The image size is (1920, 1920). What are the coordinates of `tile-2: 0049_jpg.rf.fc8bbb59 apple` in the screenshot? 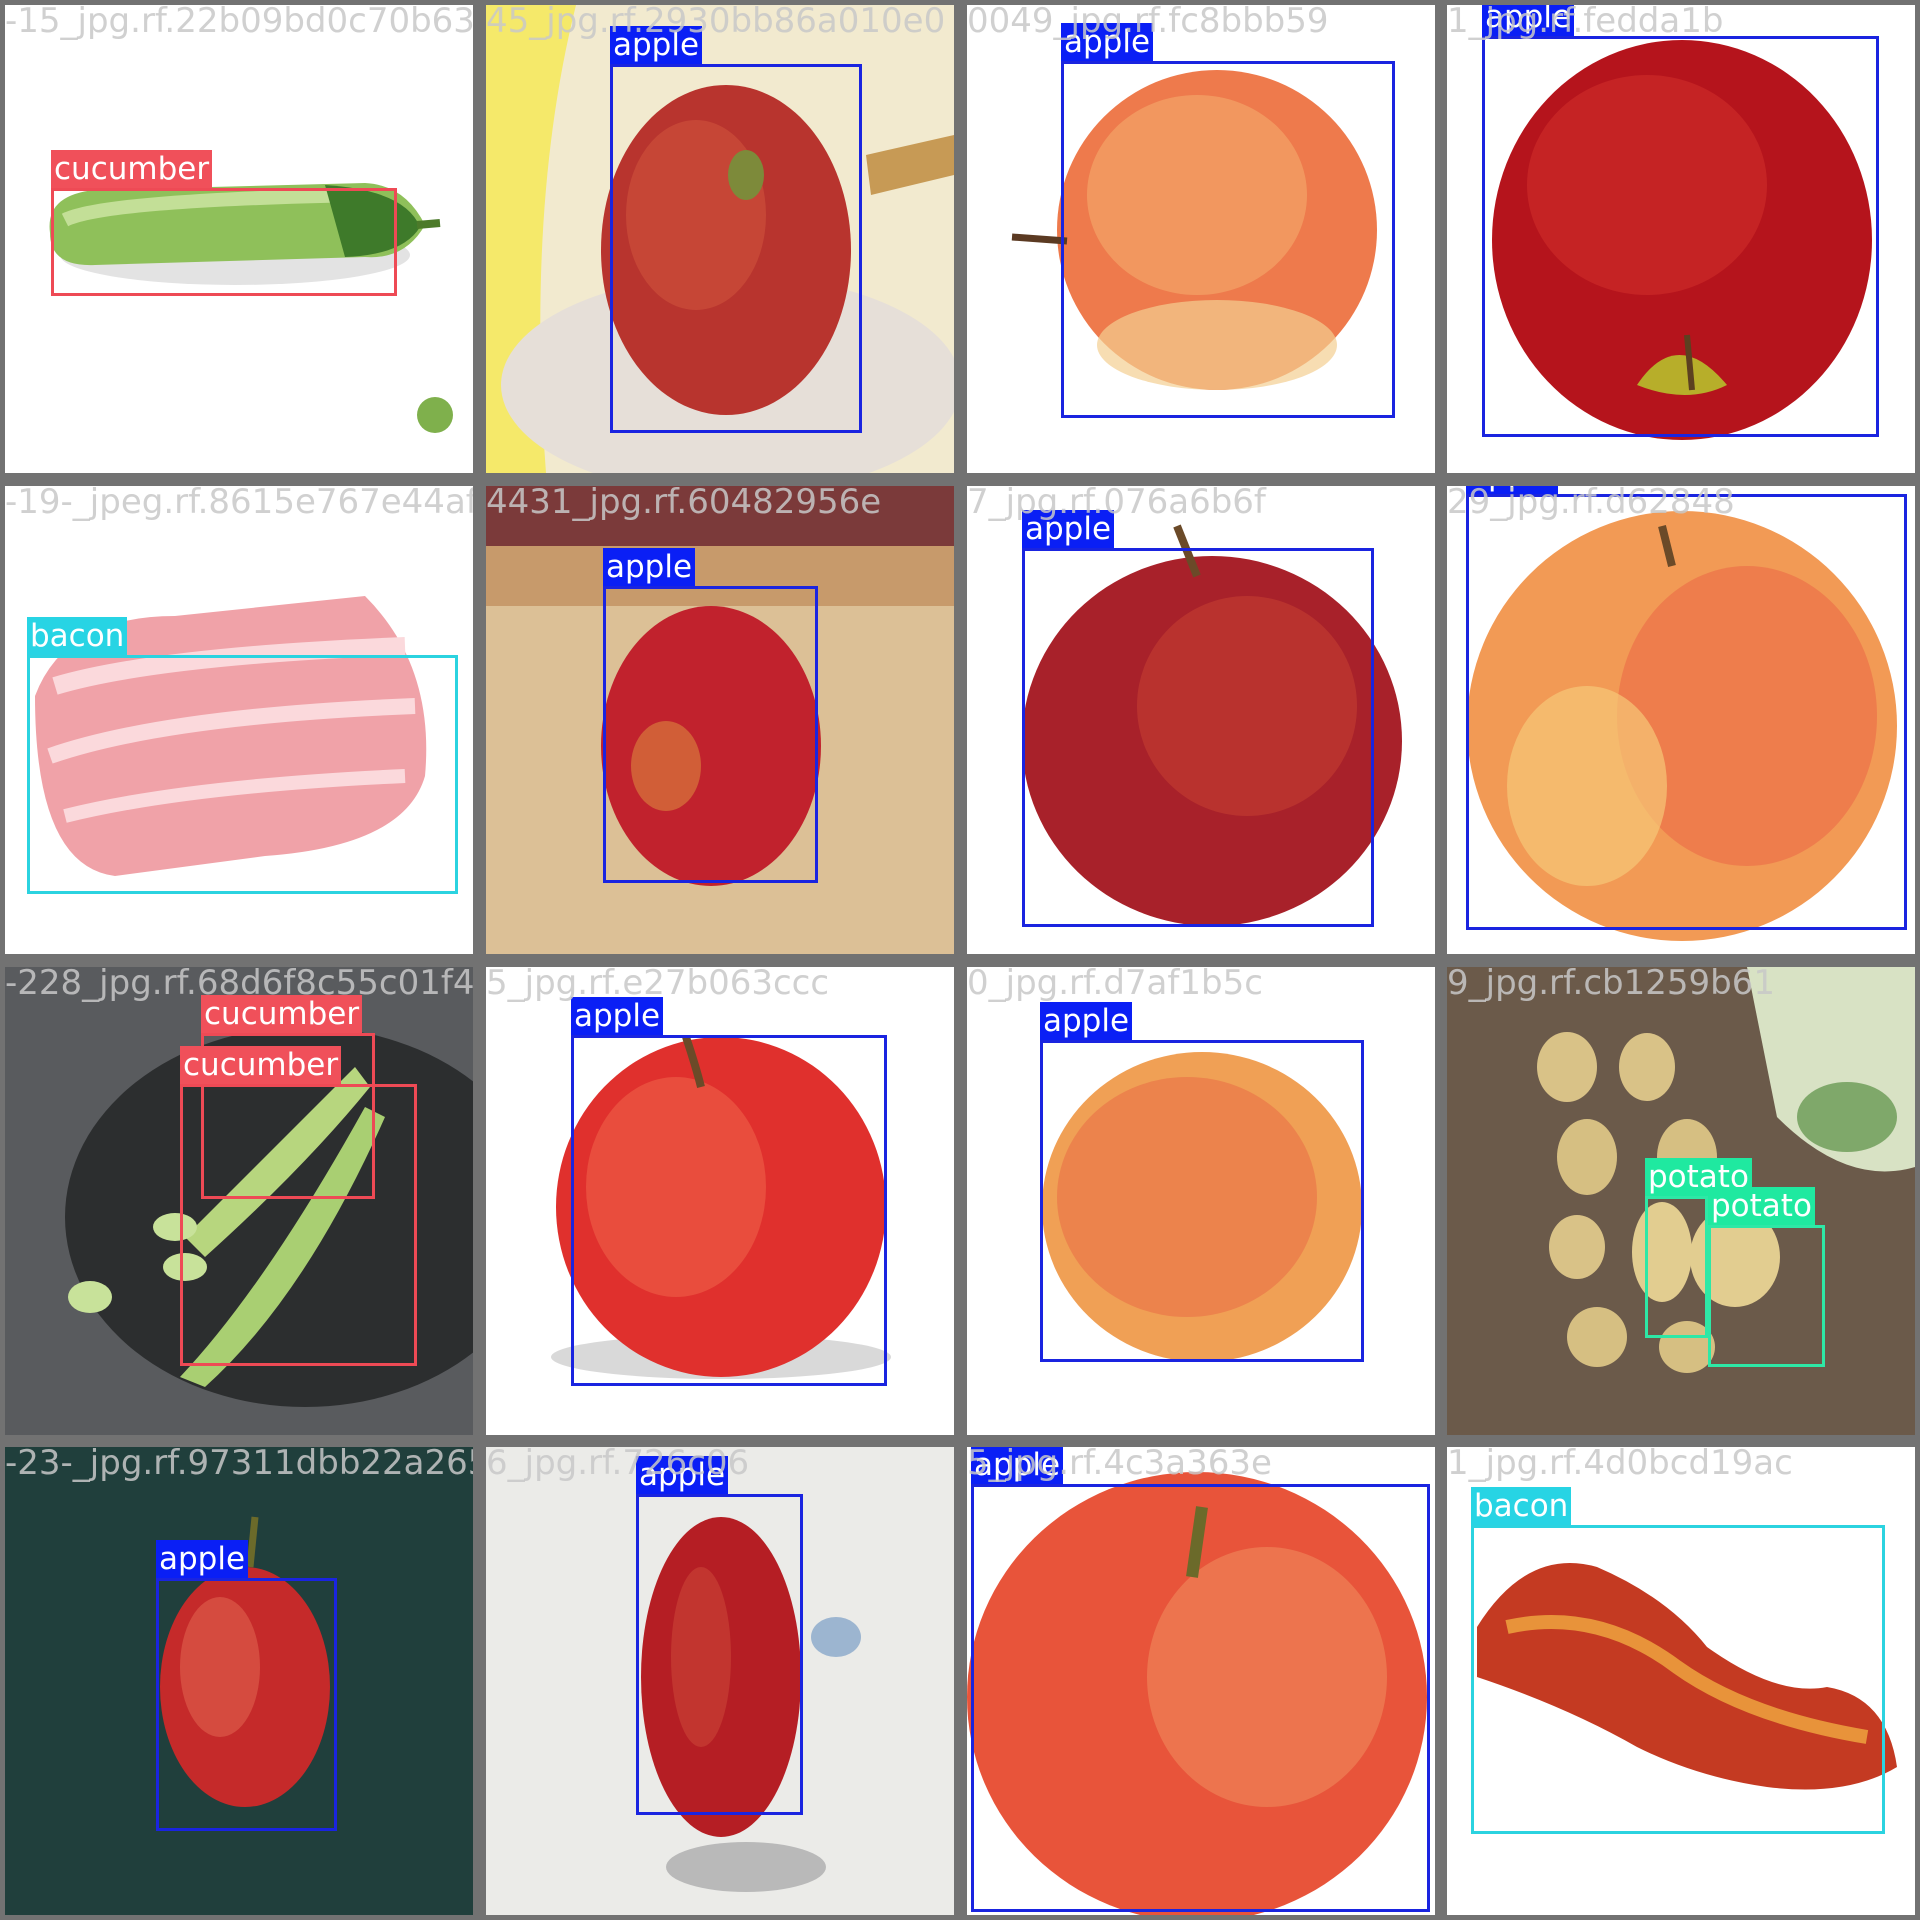 It's located at (1201, 239).